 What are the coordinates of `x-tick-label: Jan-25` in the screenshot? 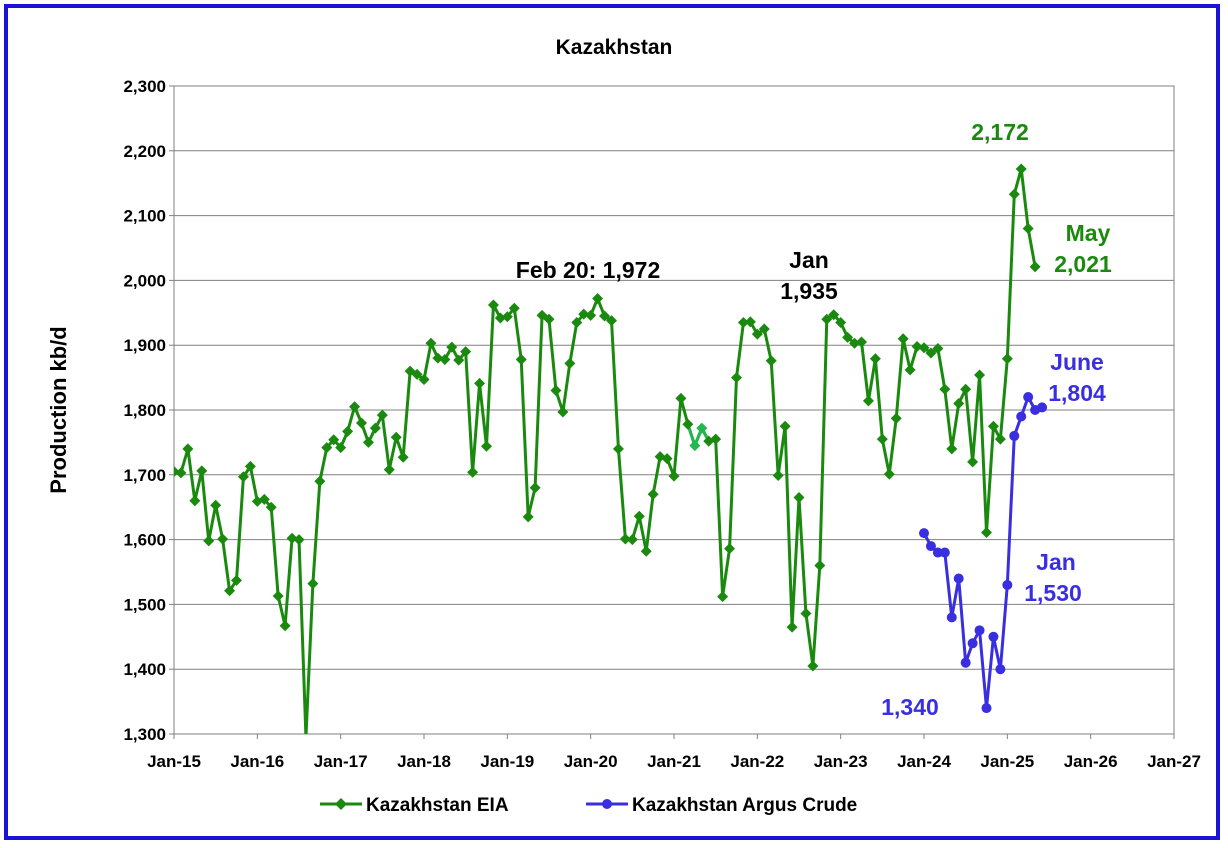 It's located at (1007, 761).